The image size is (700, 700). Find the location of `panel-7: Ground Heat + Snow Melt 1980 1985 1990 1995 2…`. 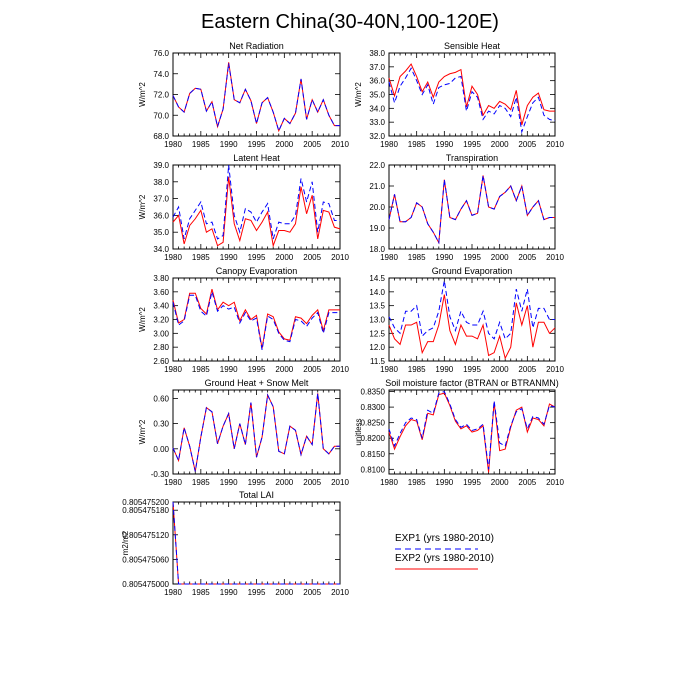

panel-7: Ground Heat + Snow Melt 1980 1985 1990 1995 2… is located at coordinates (243, 432).